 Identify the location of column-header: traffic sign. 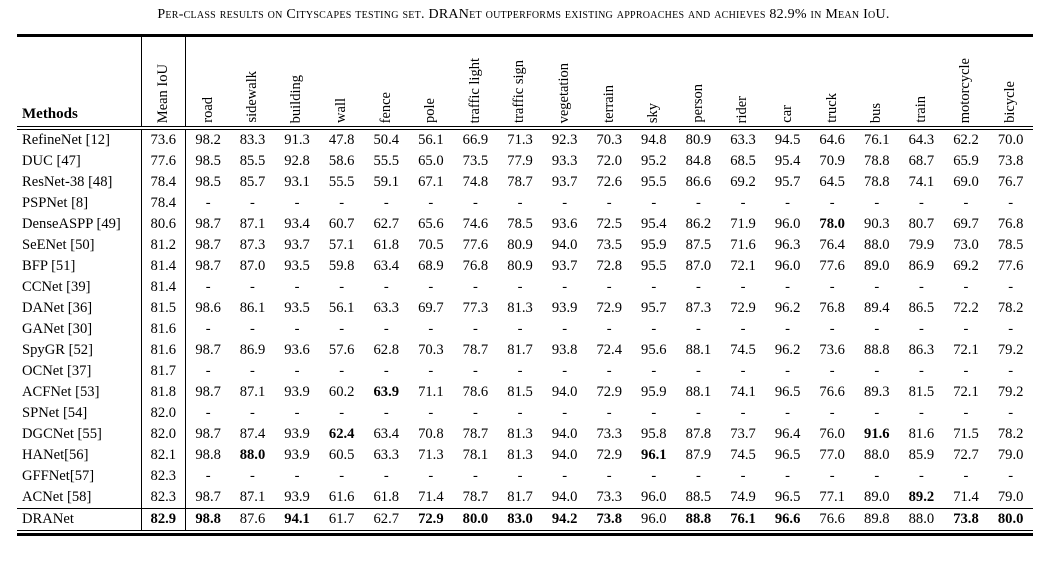
(520, 83).